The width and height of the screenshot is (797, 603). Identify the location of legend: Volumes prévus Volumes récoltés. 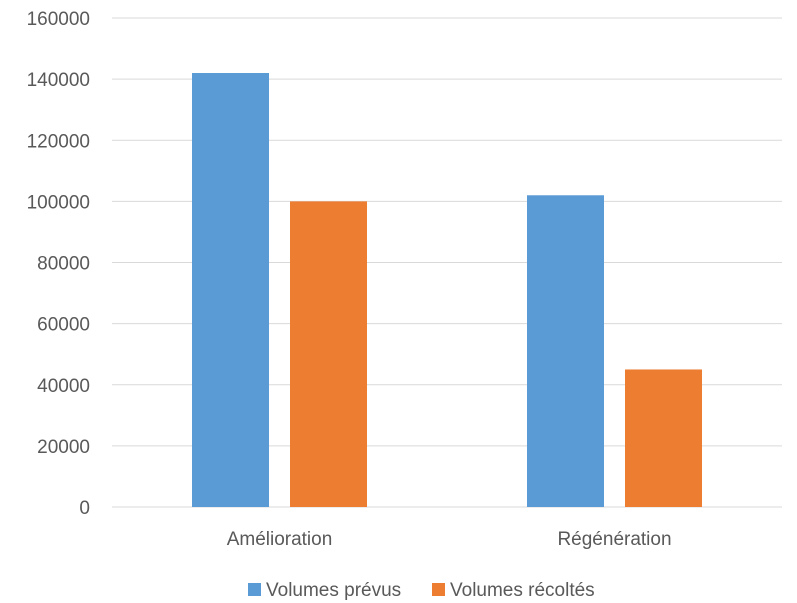
(421, 590).